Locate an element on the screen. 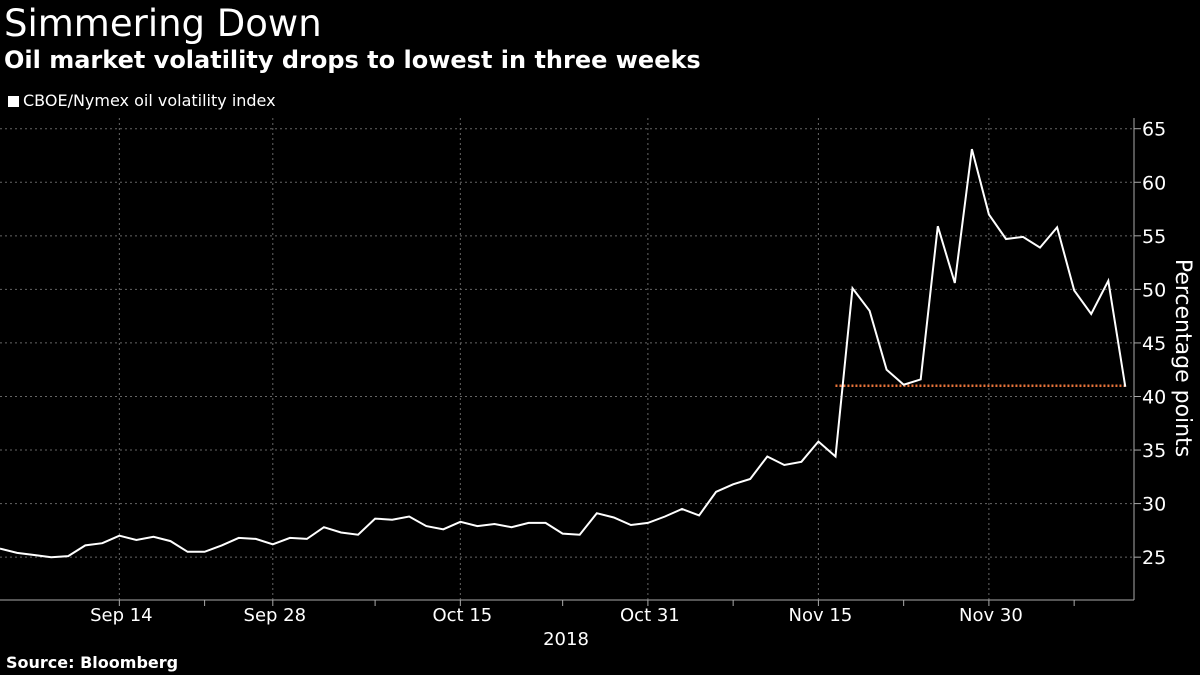 This screenshot has height=675, width=1200. x-tick-label: Oct 15 is located at coordinates (462, 615).